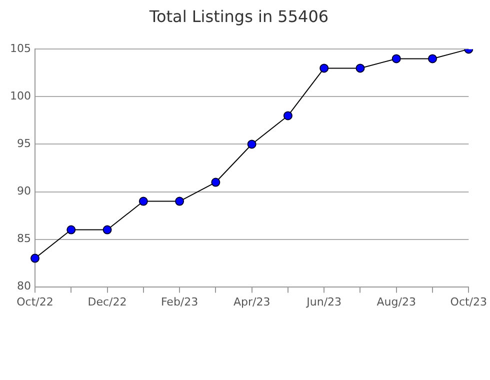 The width and height of the screenshot is (490, 380). What do you see at coordinates (107, 301) in the screenshot?
I see `x-tick-label: Dec/22` at bounding box center [107, 301].